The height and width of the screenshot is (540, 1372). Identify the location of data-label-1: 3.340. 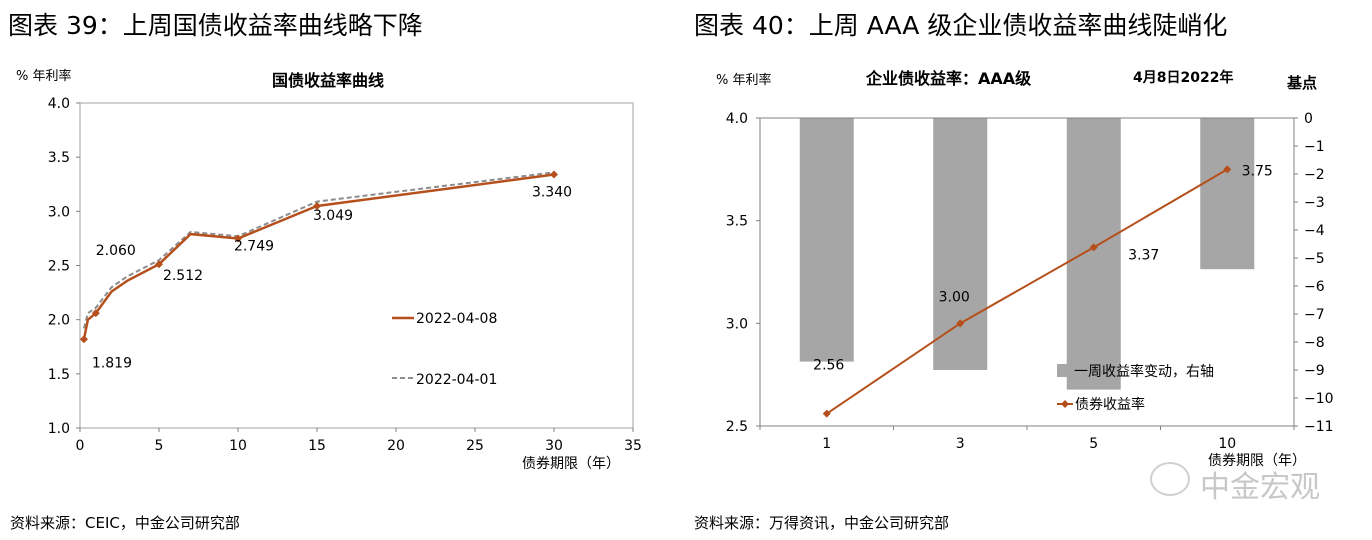
(552, 193).